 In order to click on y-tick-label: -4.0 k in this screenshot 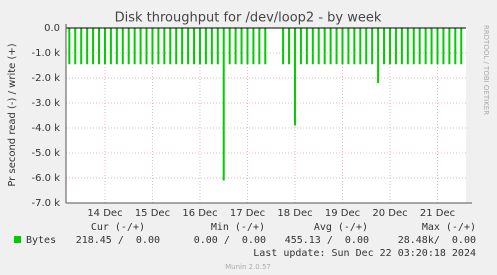, I will do `click(46, 128)`.